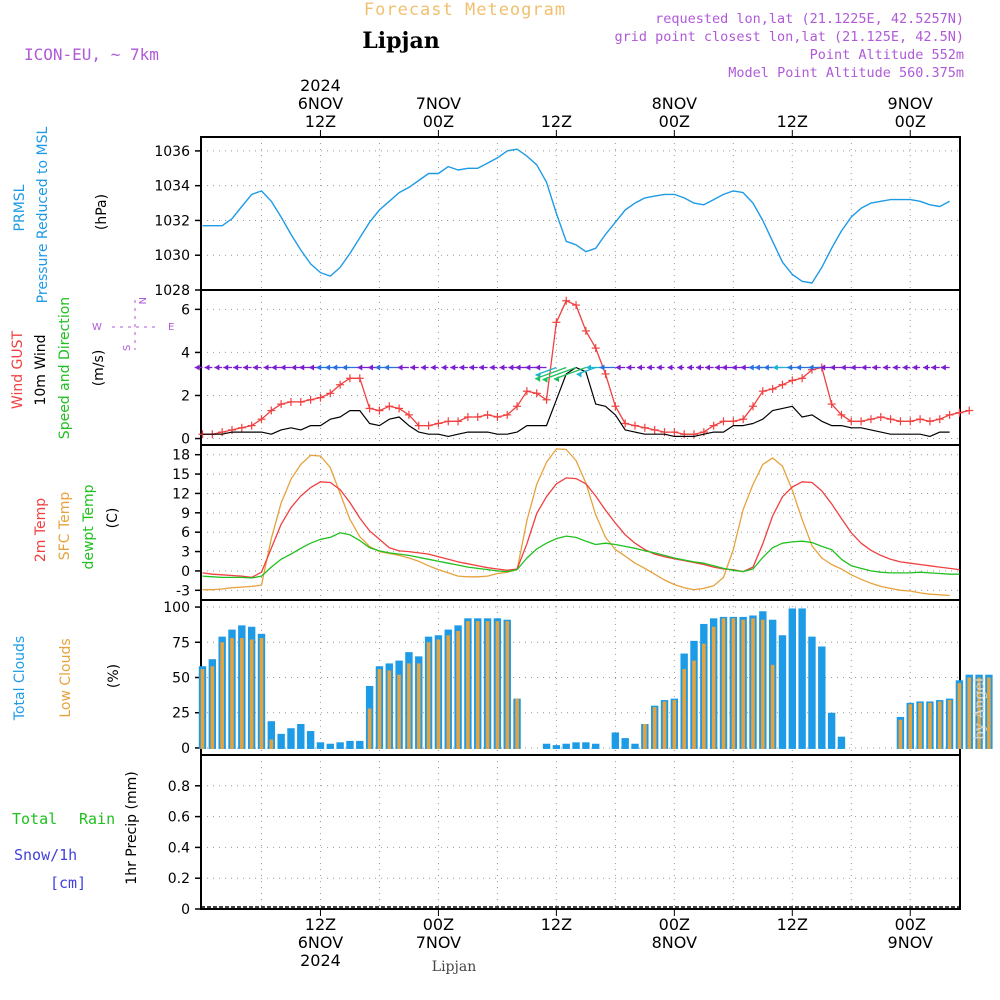  What do you see at coordinates (185, 749) in the screenshot?
I see `y-tick-label: 0` at bounding box center [185, 749].